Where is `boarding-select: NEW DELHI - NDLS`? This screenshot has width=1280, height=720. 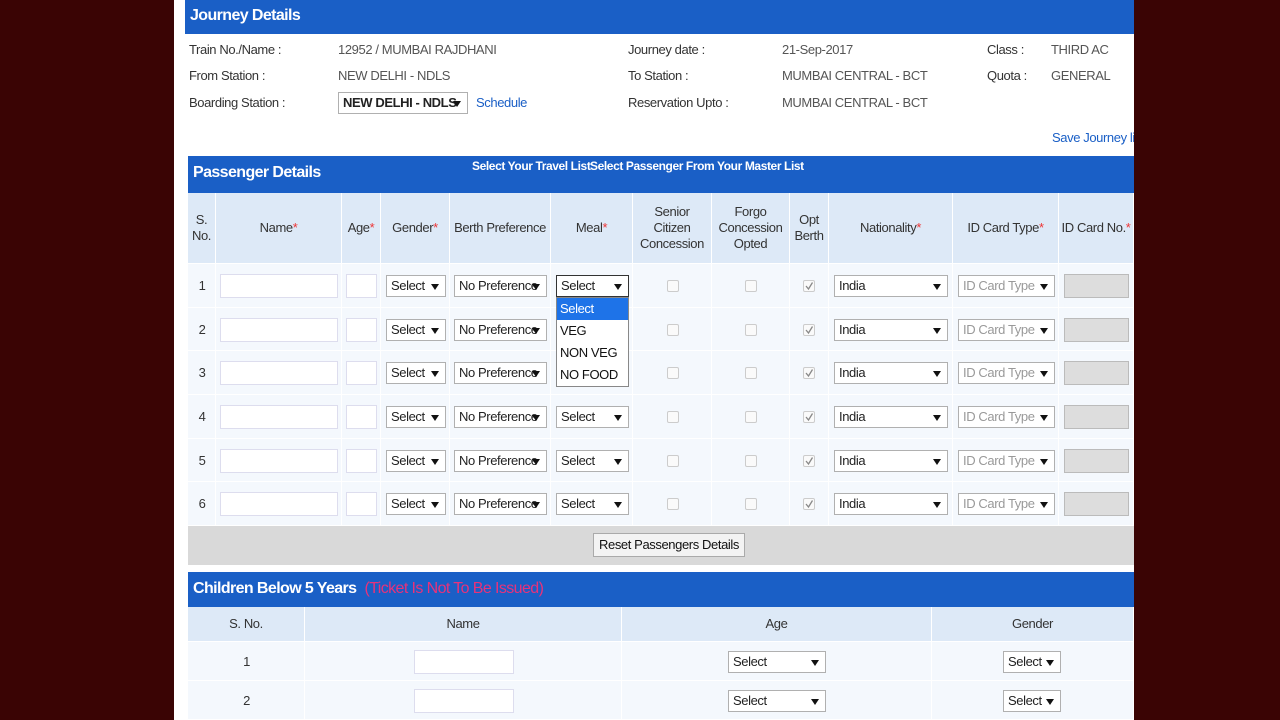 boarding-select: NEW DELHI - NDLS is located at coordinates (403, 103).